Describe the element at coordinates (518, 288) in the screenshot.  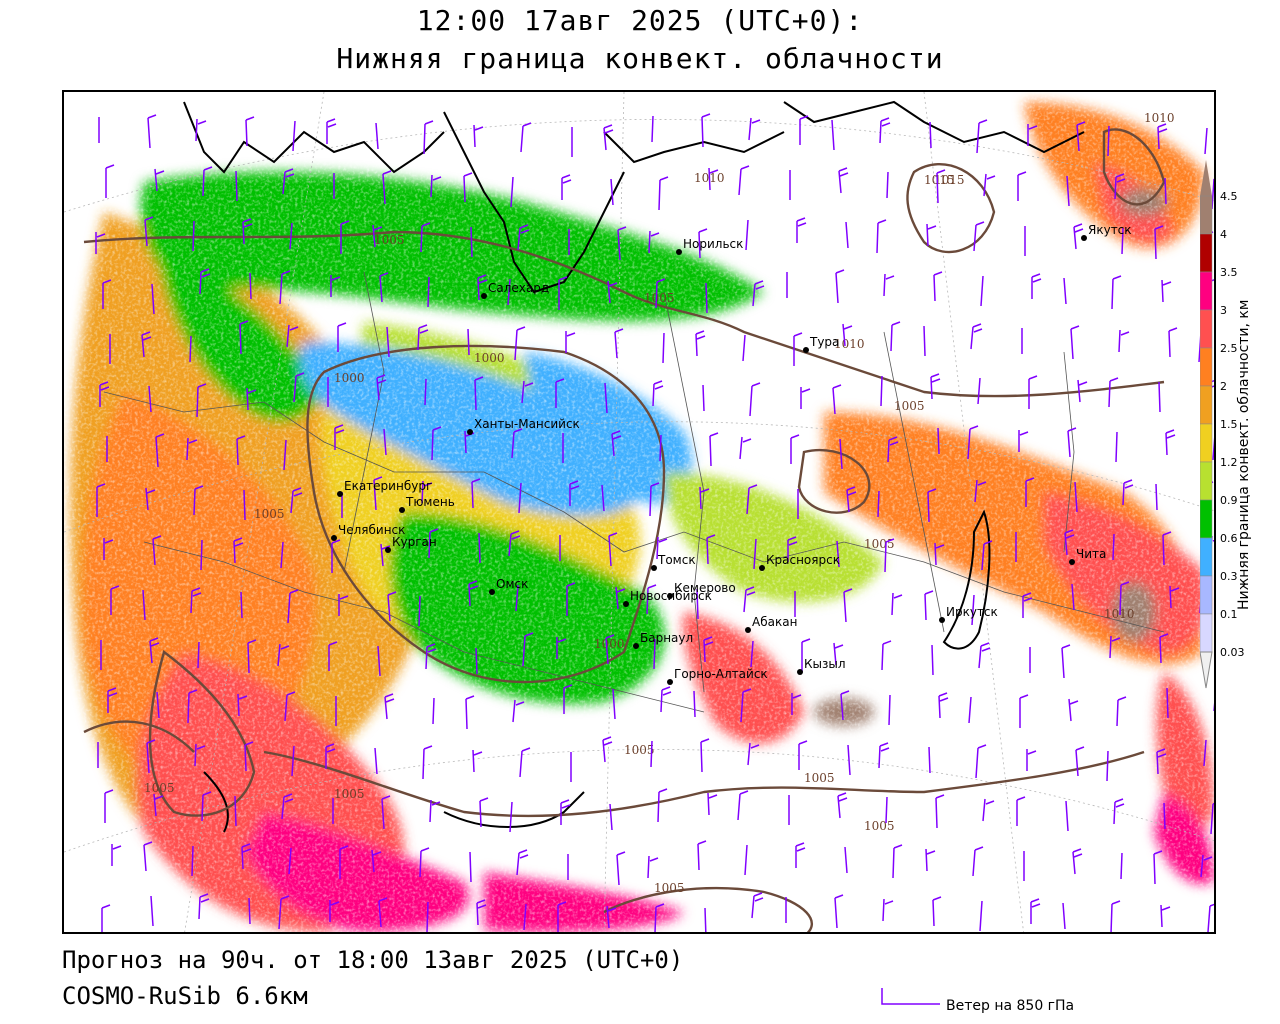
I see `city-label: Салехард` at that location.